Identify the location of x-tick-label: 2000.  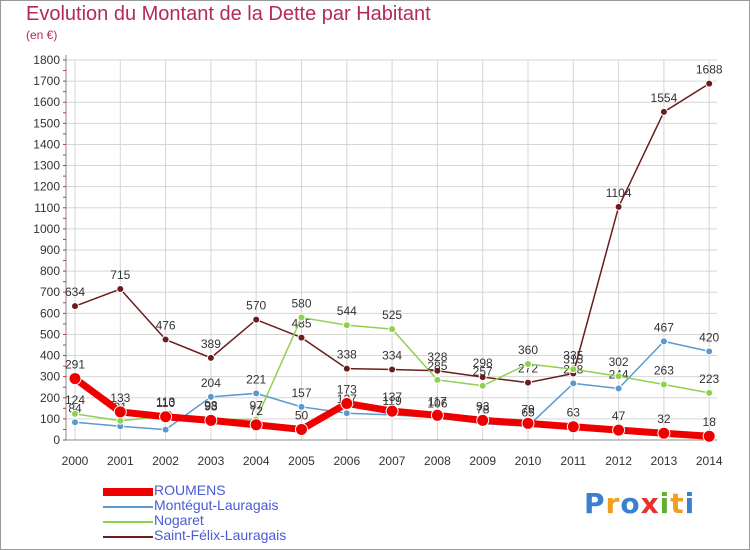
(75, 461).